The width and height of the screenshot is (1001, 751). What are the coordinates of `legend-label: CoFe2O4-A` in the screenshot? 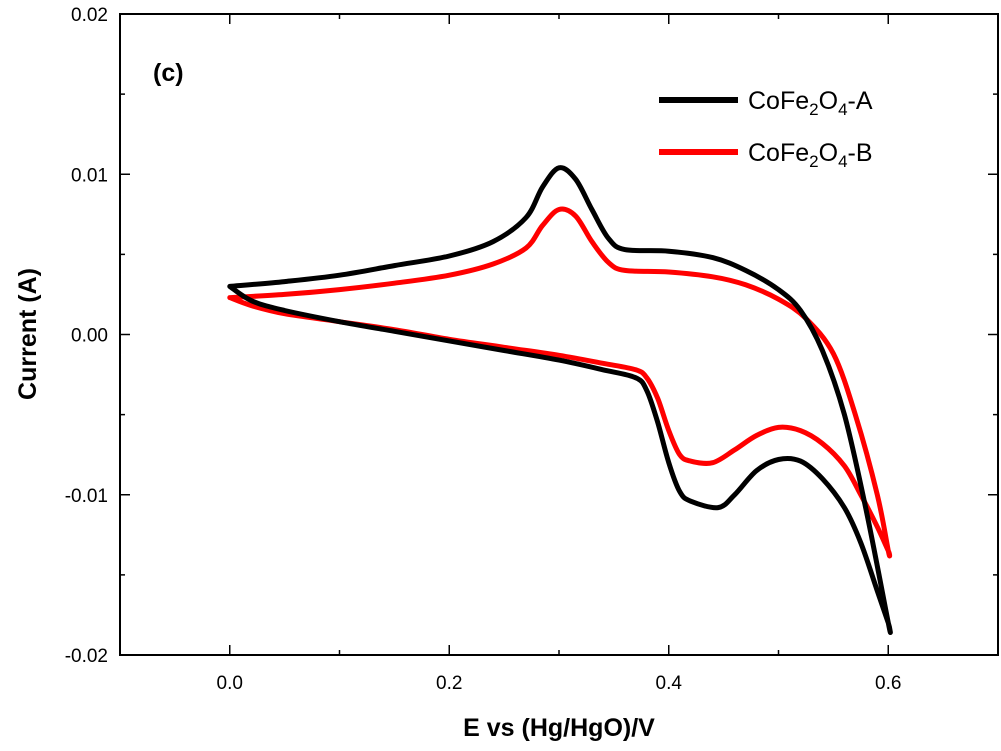 It's located at (810, 103).